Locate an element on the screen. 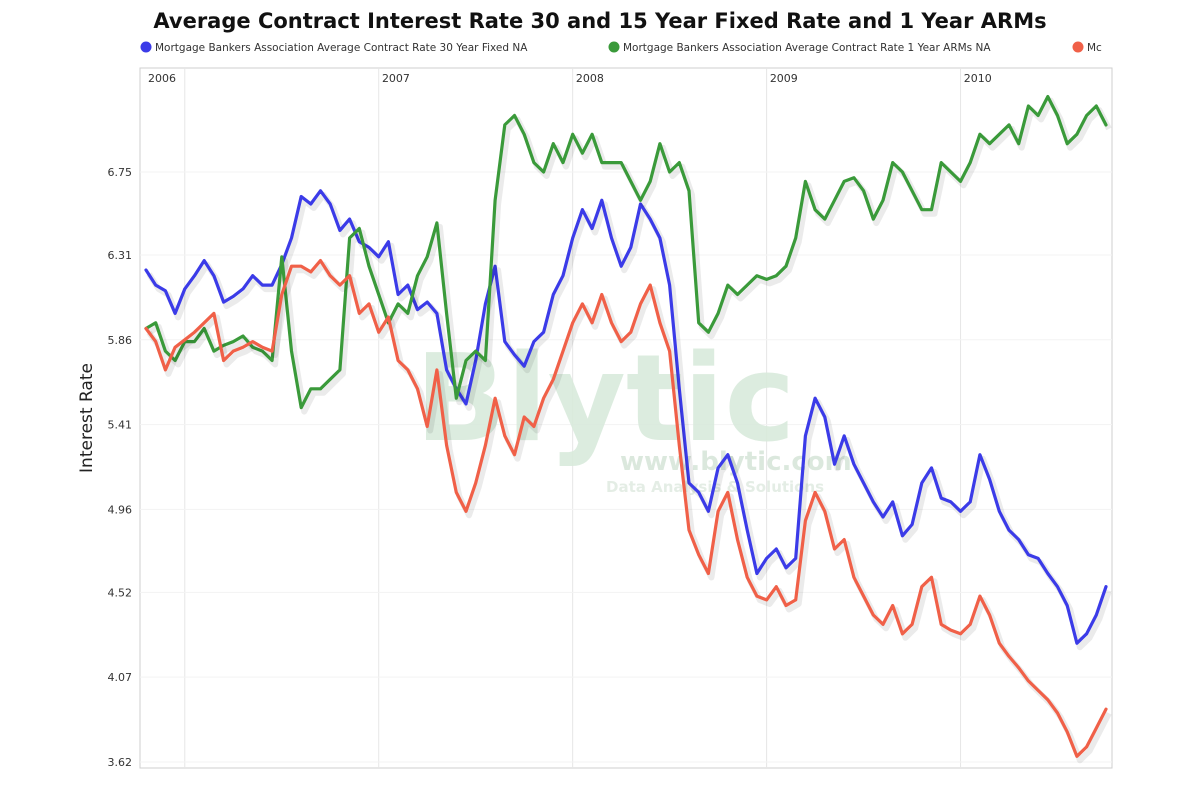  x-axis-year-labels: 2006 2007 2008 2009 2010 is located at coordinates (570, 78).